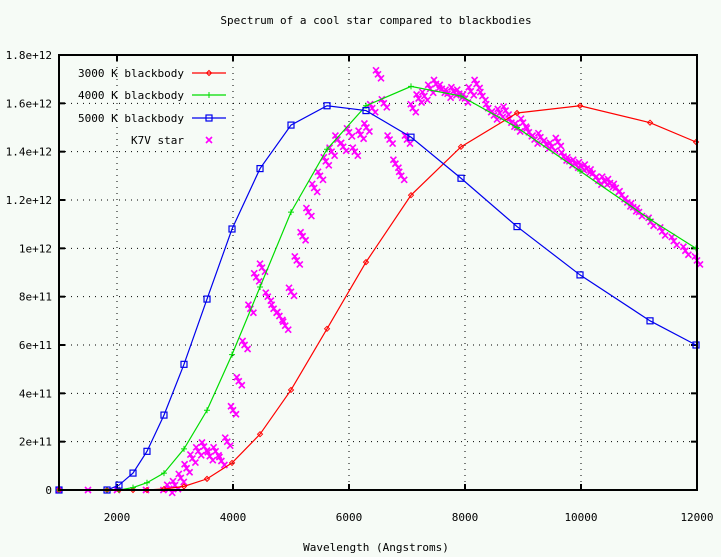  What do you see at coordinates (131, 95) in the screenshot?
I see `legend-label: 4000 K blackbody` at bounding box center [131, 95].